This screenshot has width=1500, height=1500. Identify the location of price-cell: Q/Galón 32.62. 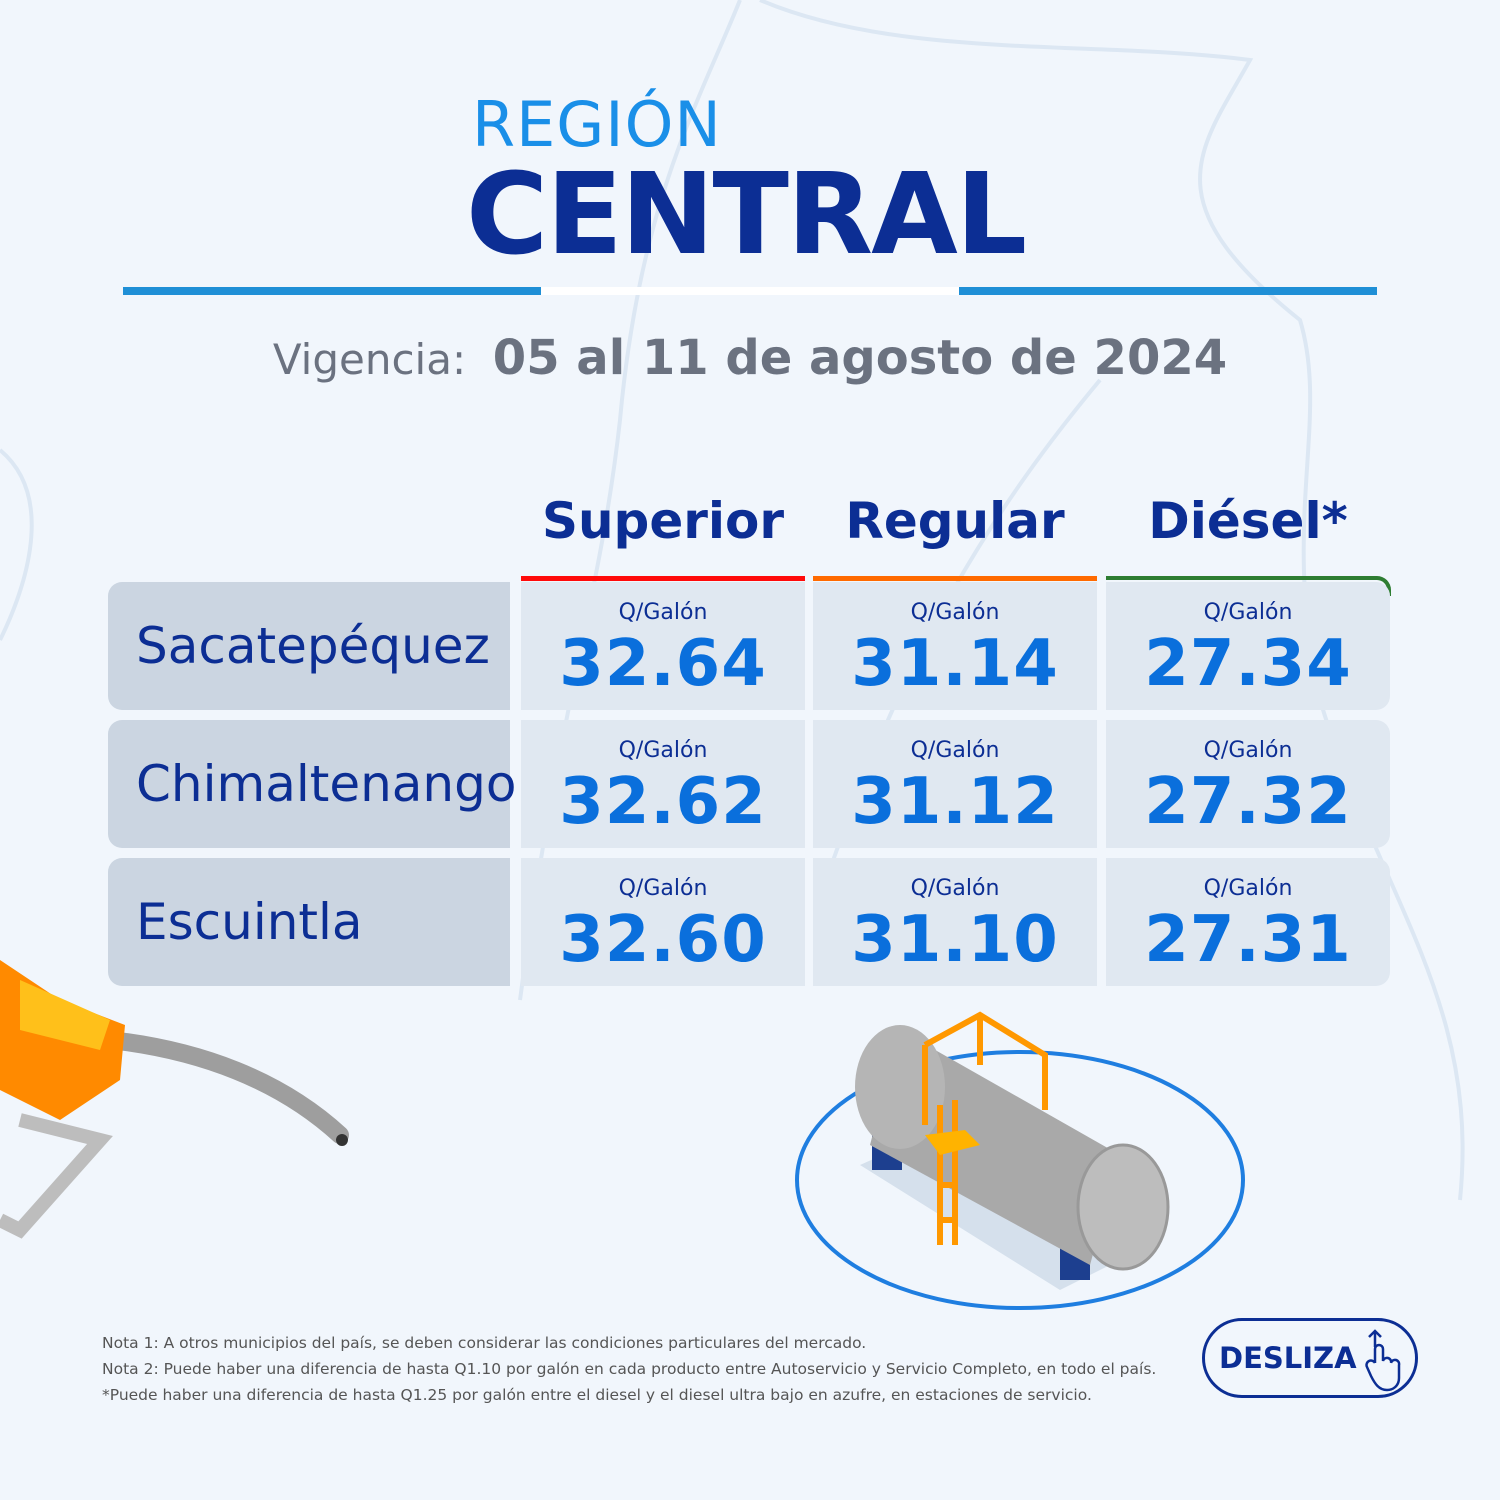
(663, 784).